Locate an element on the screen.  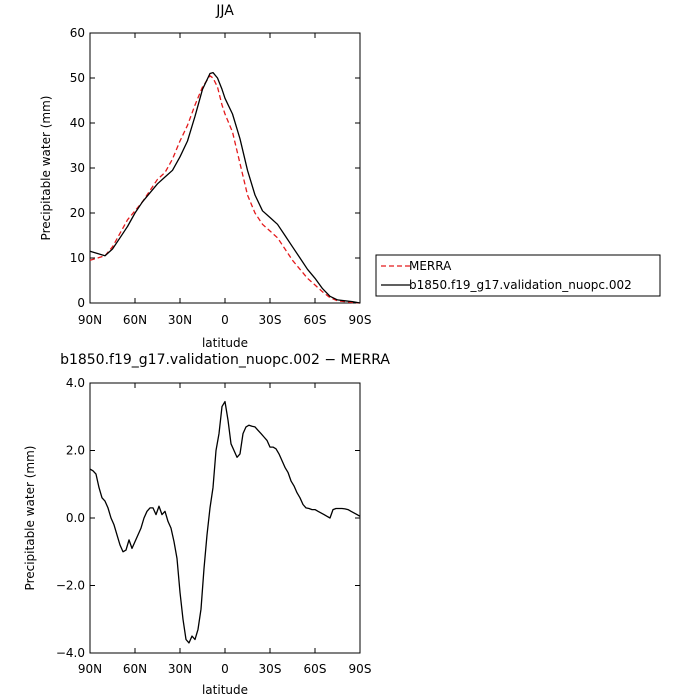
bottom-panel-ytick-label: 4.0 is located at coordinates (75, 383).